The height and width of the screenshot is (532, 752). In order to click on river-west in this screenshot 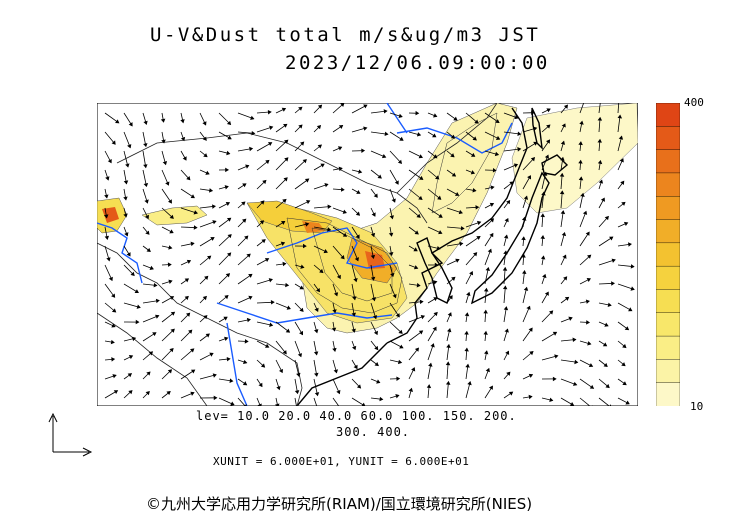, I will do `click(120, 253)`.